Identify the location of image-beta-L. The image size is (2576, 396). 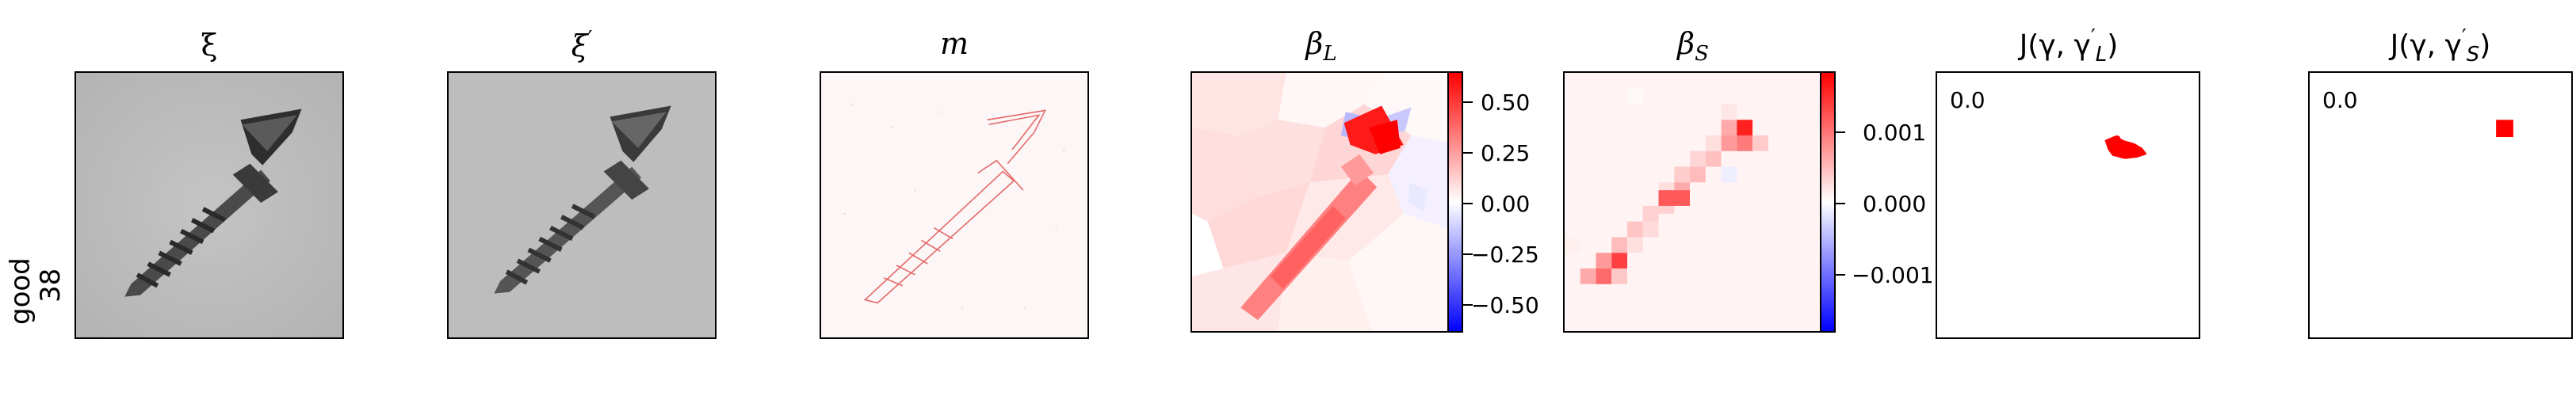
(1321, 202).